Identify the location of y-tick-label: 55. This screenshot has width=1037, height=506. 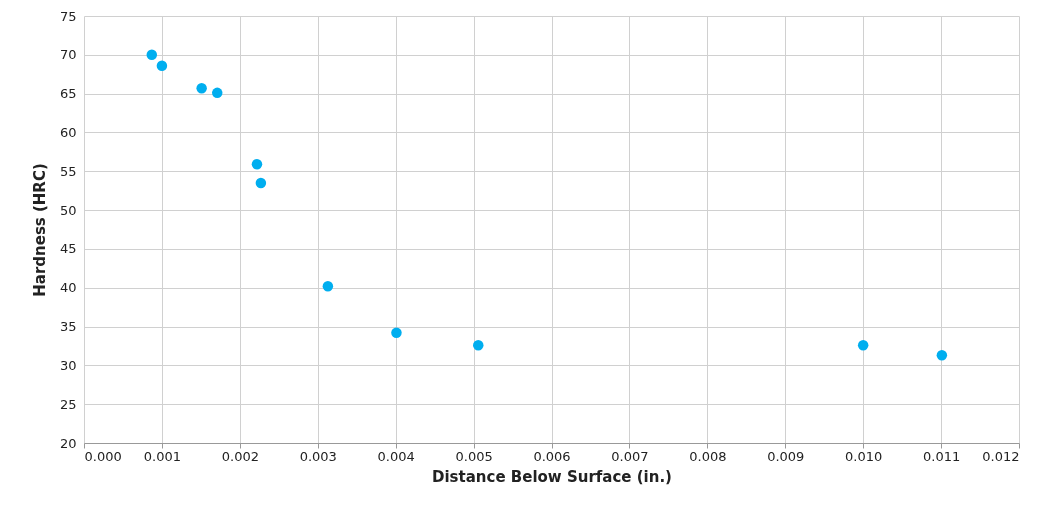
(68, 171).